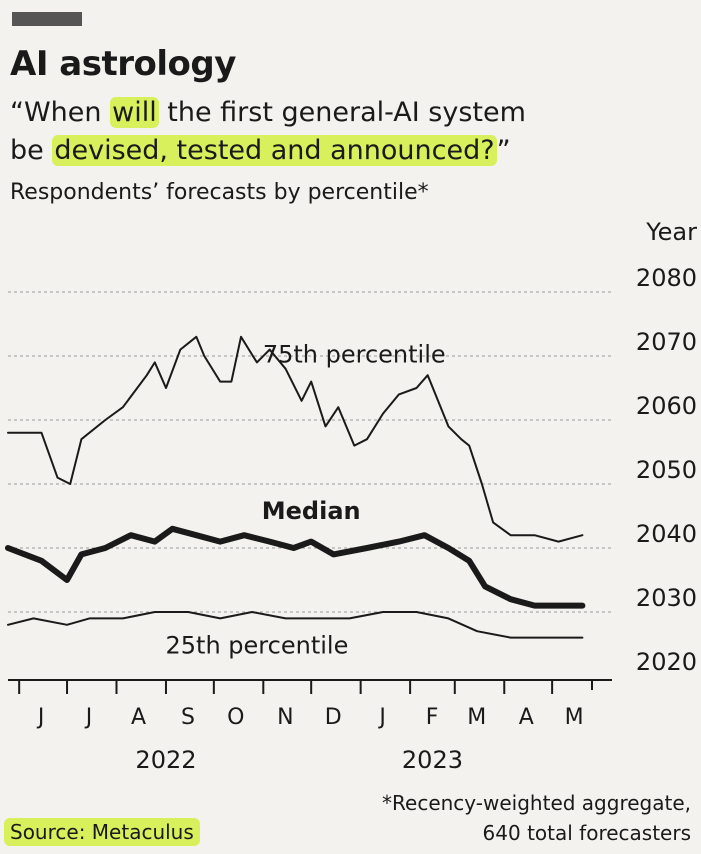 Image resolution: width=701 pixels, height=854 pixels. I want to click on subtitle-line1-post: the first general-AI system, so click(342, 112).